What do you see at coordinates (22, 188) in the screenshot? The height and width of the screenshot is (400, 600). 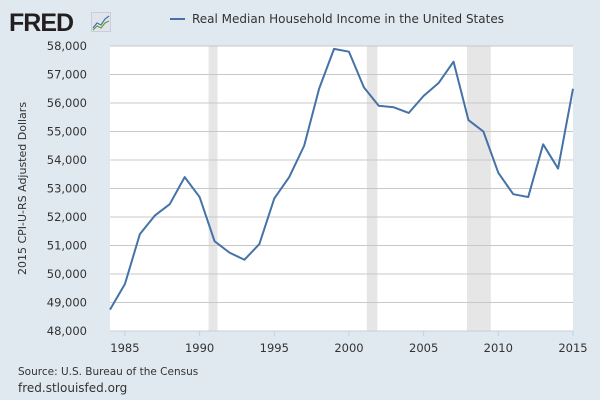 I see `y-axis-label: 2015 CPI-U-RS Adjusted Dollars` at bounding box center [22, 188].